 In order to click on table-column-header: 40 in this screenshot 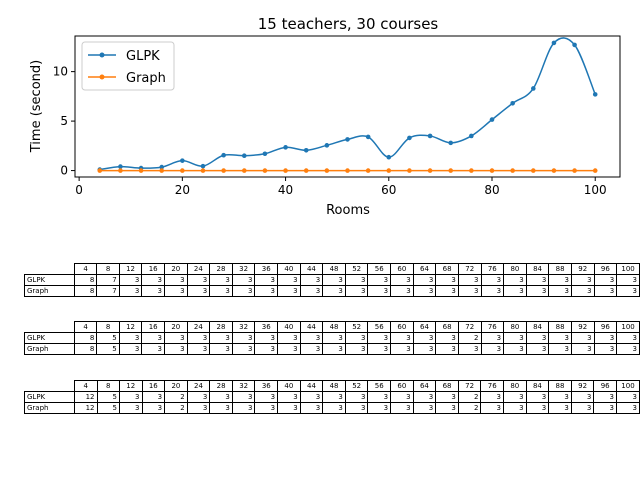, I will do `click(289, 269)`.